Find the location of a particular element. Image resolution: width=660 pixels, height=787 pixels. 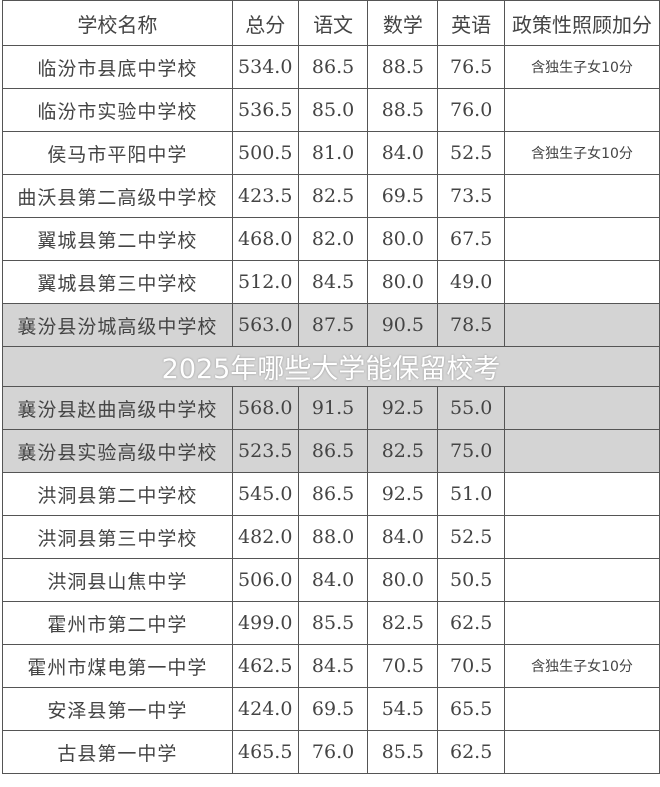

school-name: 翼城县第三中学校 is located at coordinates (117, 282).